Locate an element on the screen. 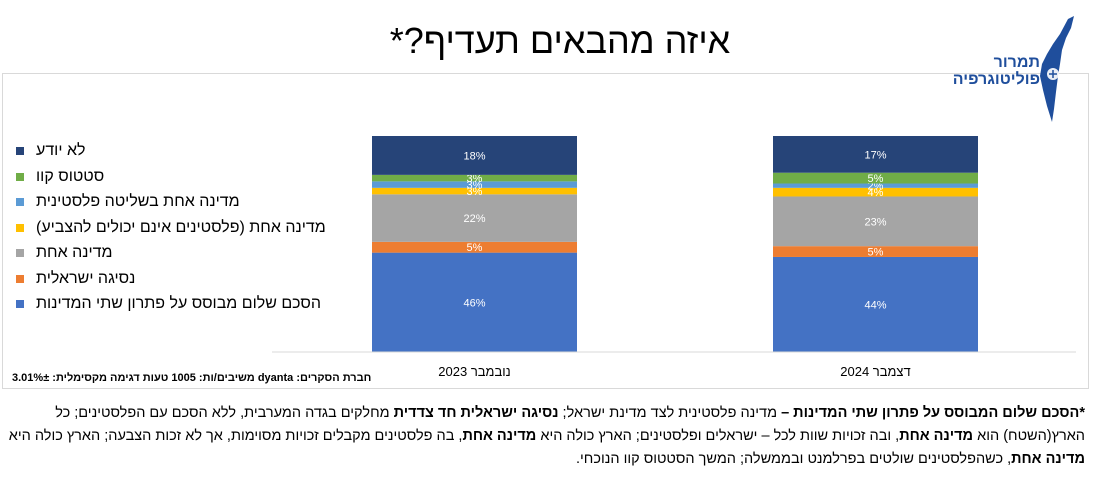  x-tick-labels: נובמבר 2023 דצמבר 2024 is located at coordinates (674, 371).